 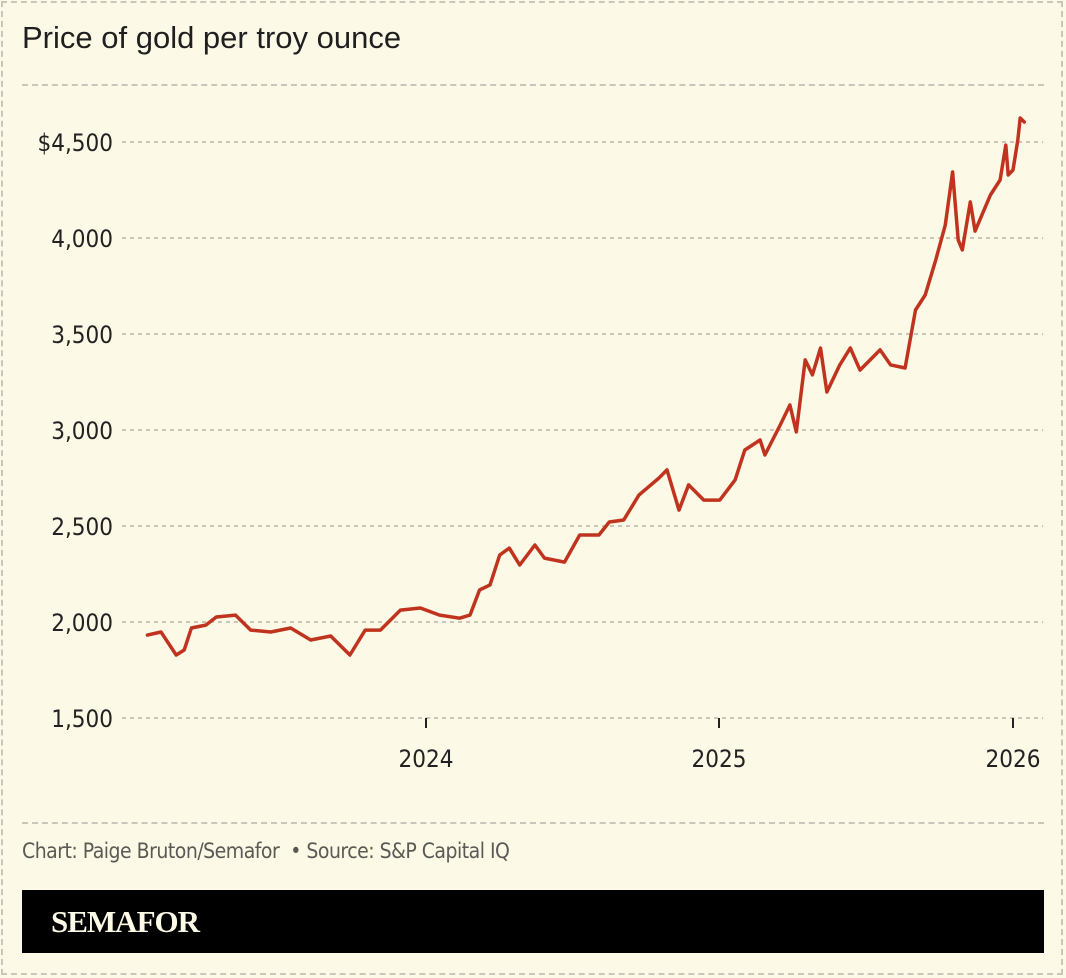 What do you see at coordinates (533, 85) in the screenshot?
I see `title-divider` at bounding box center [533, 85].